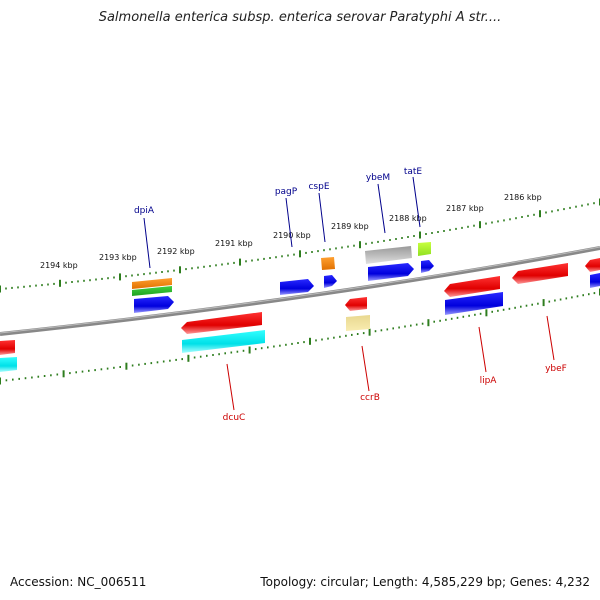 The width and height of the screenshot is (600, 600). What do you see at coordinates (234, 243) in the screenshot?
I see `kbp-label: 2191 kbp` at bounding box center [234, 243].